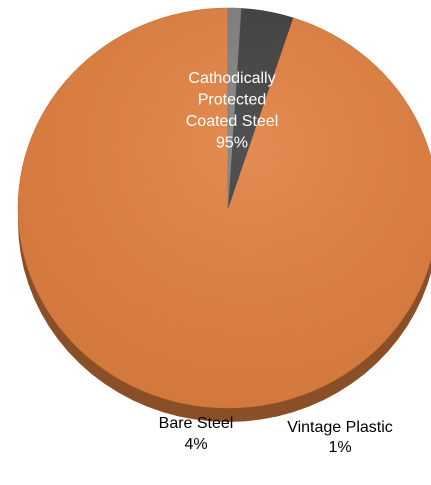 Image resolution: width=431 pixels, height=485 pixels. I want to click on data-label-line: Cathodically, so click(231, 78).